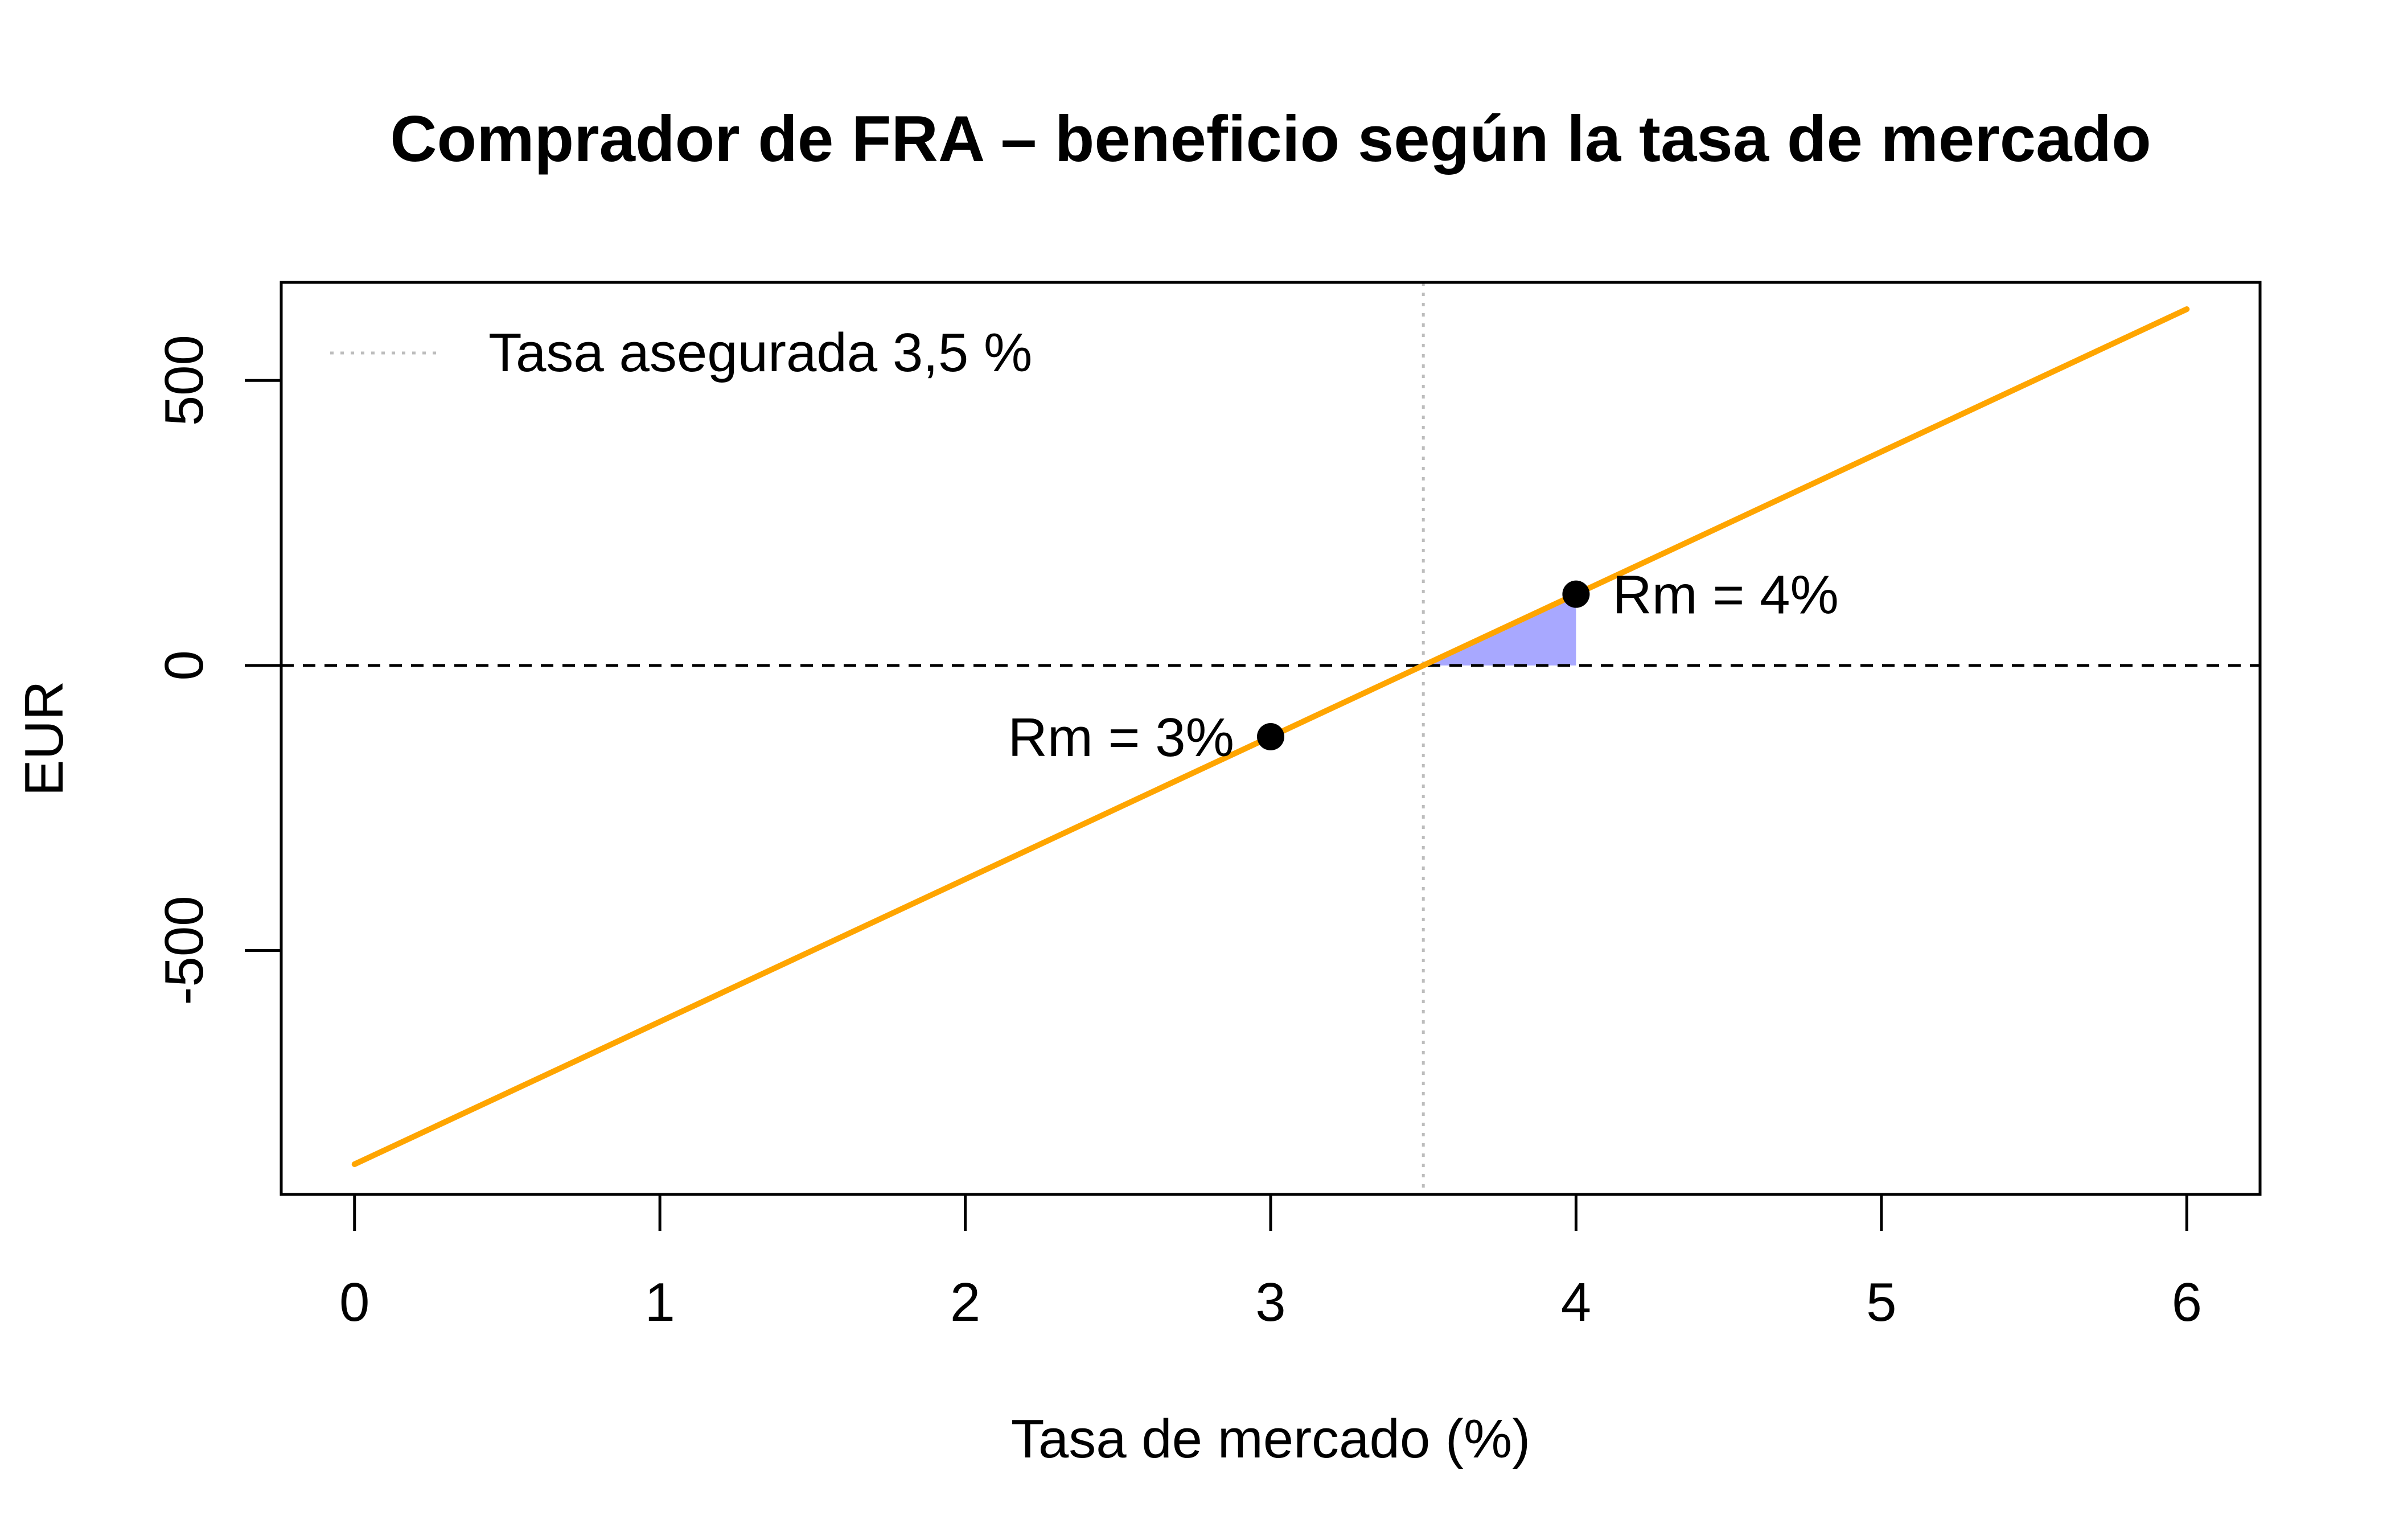 The width and height of the screenshot is (2391, 1540). I want to click on x-axis-title: Tasa de mercado (%), so click(1270, 1438).